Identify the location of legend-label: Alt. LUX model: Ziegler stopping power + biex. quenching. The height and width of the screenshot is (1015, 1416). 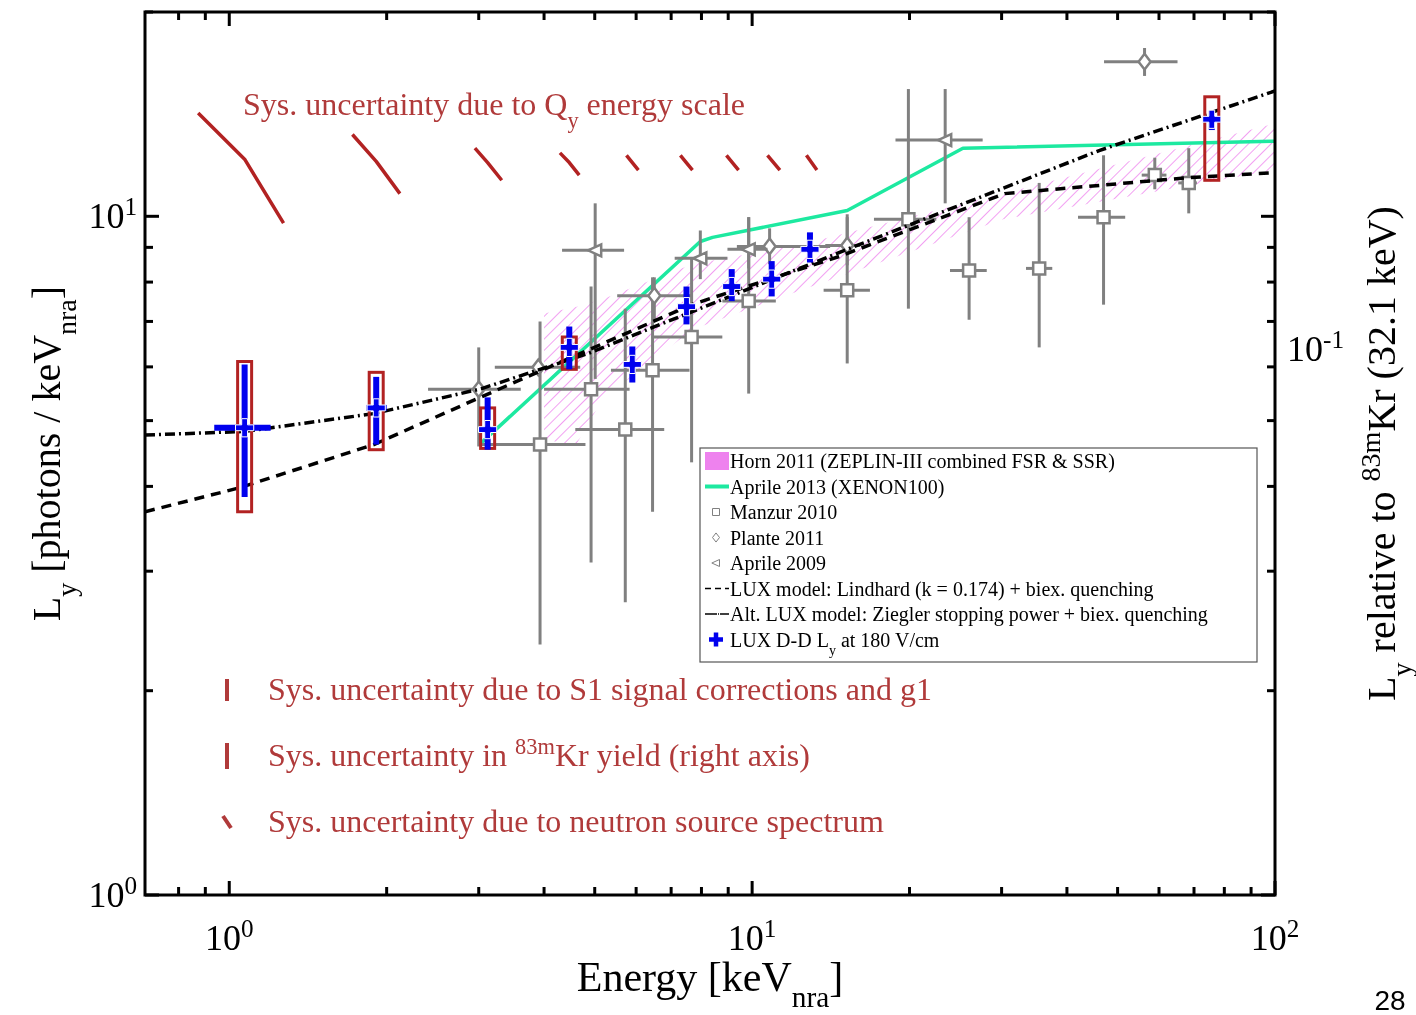
(969, 614).